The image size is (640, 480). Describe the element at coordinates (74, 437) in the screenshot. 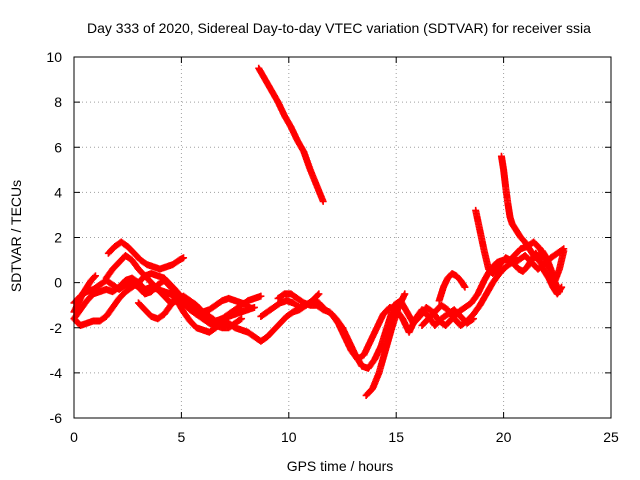

I see `x-tick-label: 0` at that location.